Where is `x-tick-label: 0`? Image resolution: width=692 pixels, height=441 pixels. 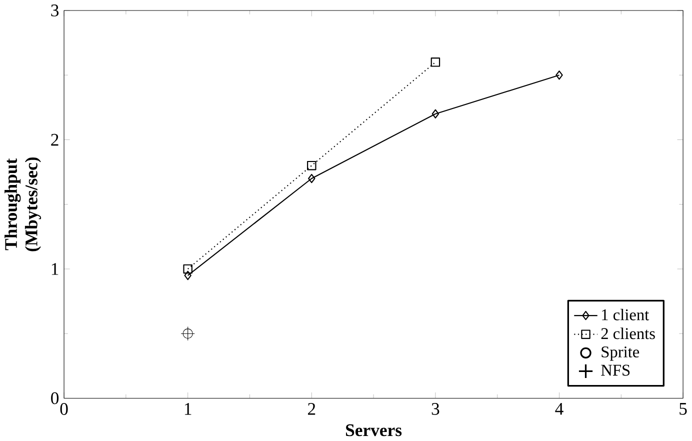 x-tick-label: 0 is located at coordinates (64, 409).